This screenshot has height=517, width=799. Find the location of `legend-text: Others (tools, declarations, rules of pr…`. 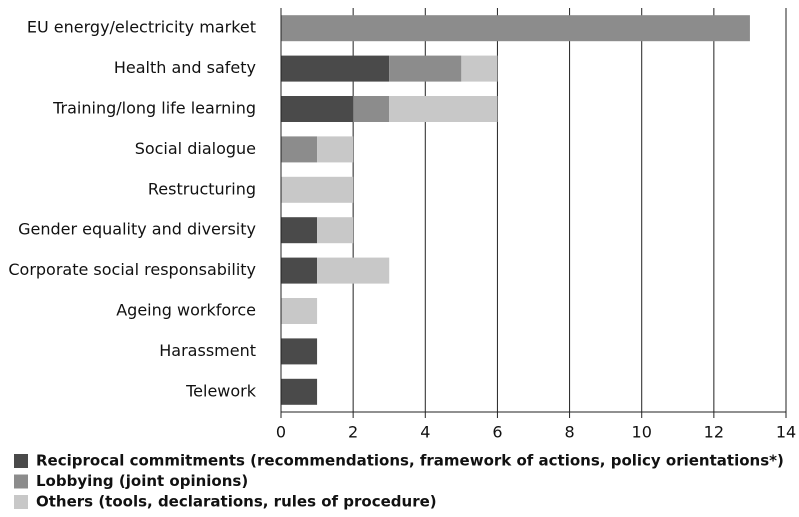

legend-text: Others (tools, declarations, rules of pr… is located at coordinates (236, 502).